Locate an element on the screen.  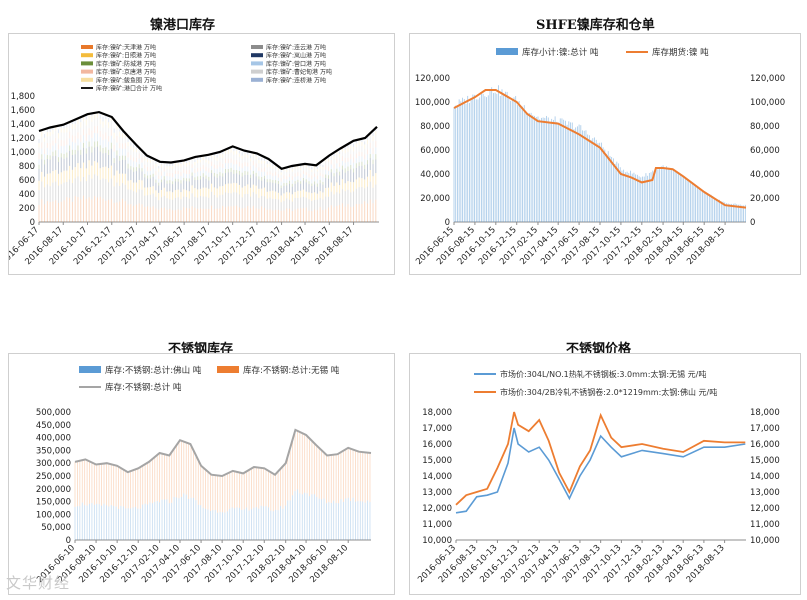
series-line-futures-stock is located at coordinates (600, 149).